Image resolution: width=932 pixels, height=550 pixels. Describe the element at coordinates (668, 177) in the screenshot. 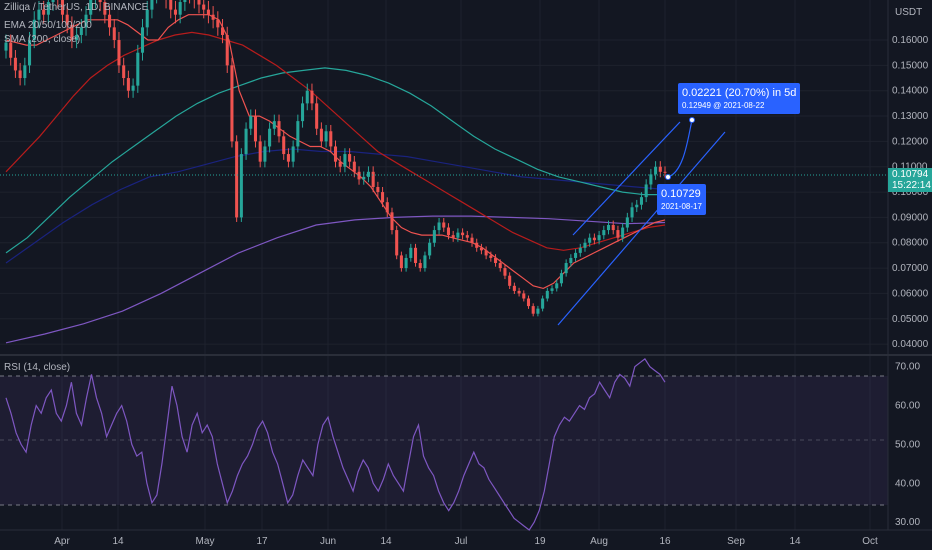

I see `projection-anchor-dot` at that location.